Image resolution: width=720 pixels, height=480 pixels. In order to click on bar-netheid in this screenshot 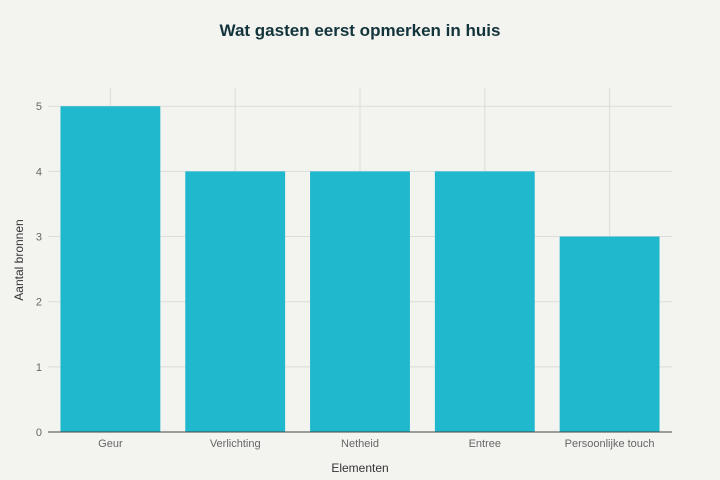, I will do `click(360, 302)`.